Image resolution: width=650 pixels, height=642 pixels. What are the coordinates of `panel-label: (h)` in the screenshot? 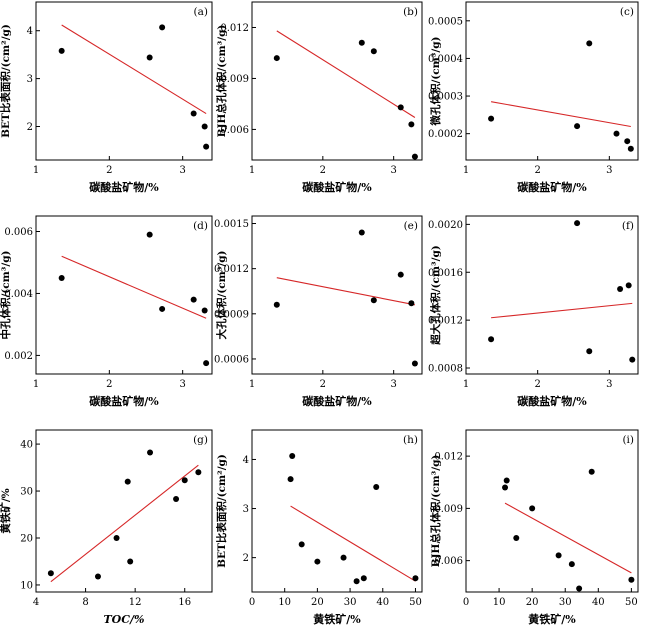 It's located at (410, 440).